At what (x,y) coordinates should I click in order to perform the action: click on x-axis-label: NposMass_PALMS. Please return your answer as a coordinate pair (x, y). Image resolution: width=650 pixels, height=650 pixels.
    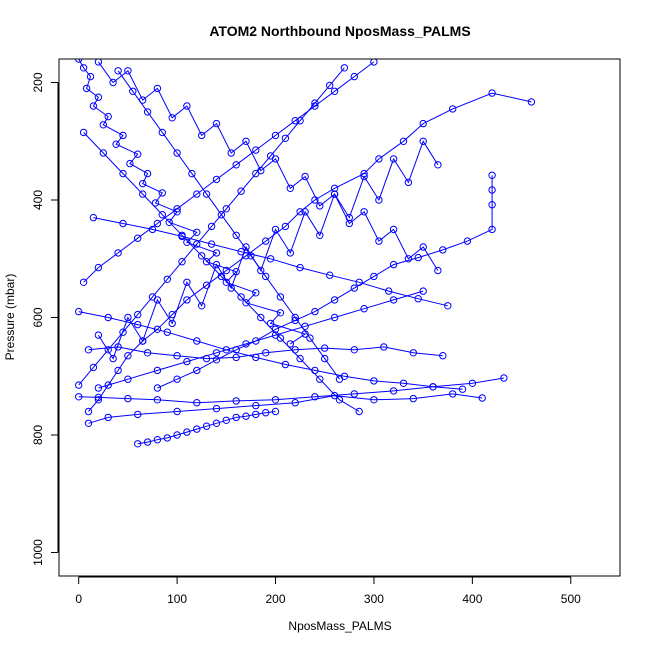
    Looking at the image, I should click on (339, 626).